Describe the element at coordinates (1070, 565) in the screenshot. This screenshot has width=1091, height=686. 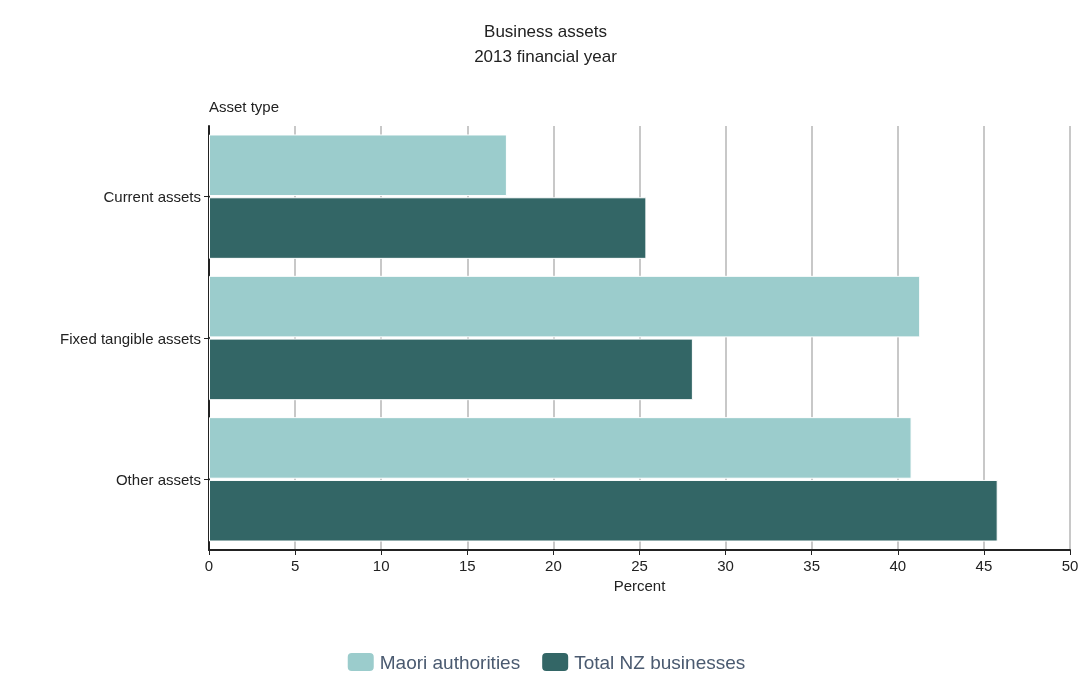
I see `x-tick-label: 50` at that location.